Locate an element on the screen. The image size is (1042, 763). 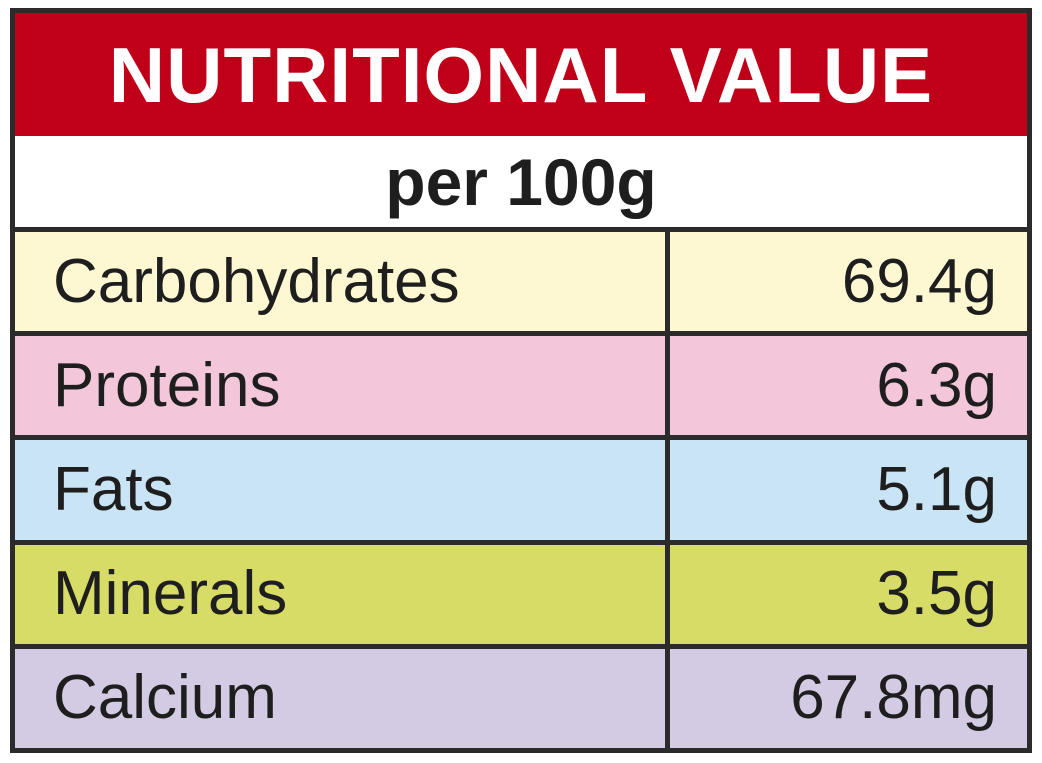
nutrient-value: 3.5g is located at coordinates (848, 594).